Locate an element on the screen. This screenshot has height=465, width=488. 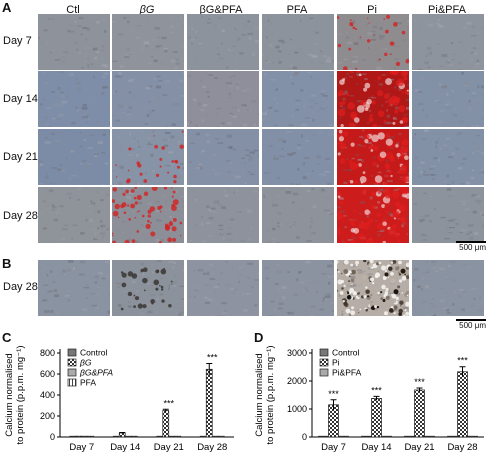
scale-bar-b: 500 μm is located at coordinates (458, 325).